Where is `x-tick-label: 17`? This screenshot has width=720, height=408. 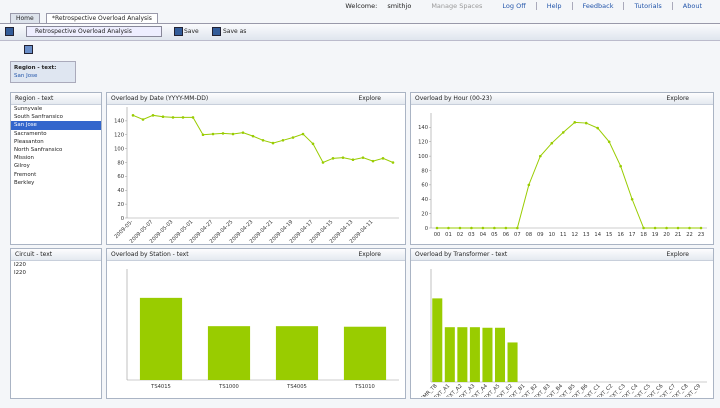 x-tick-label: 17 is located at coordinates (632, 235).